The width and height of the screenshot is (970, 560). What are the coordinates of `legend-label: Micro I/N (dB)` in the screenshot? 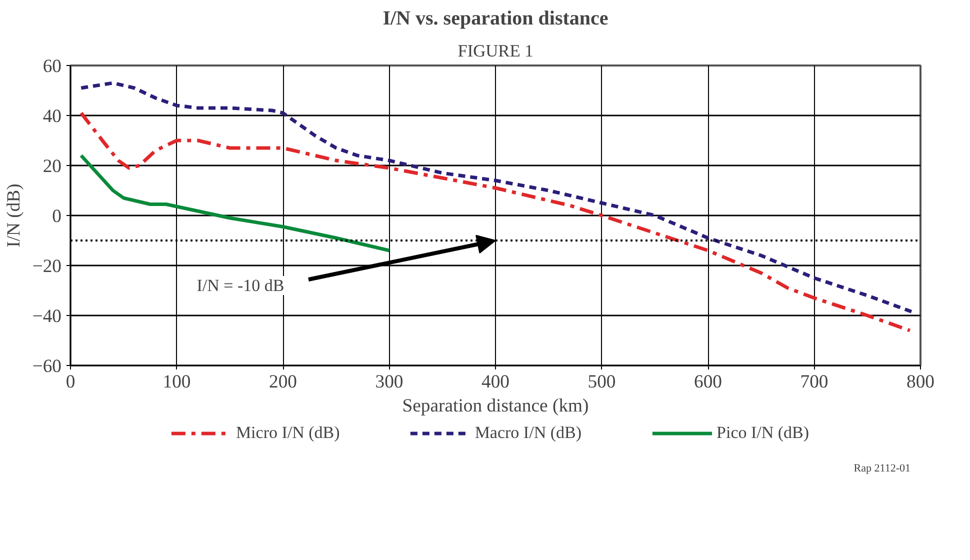 It's located at (288, 433).